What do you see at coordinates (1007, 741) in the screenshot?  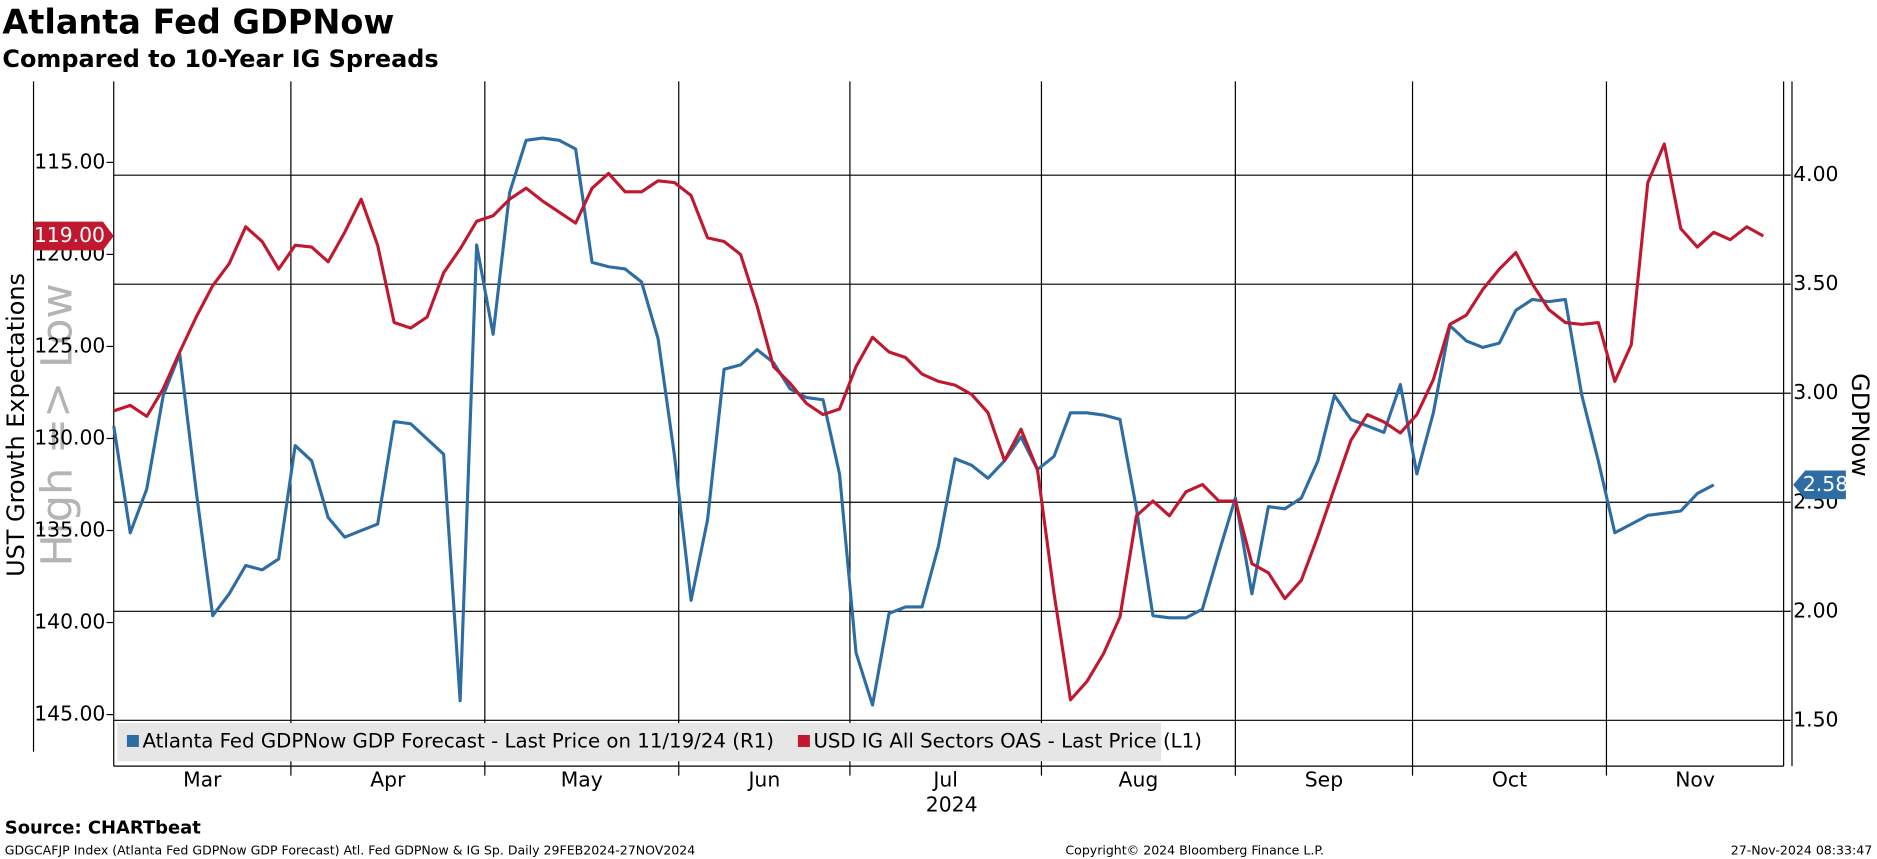 I see `legend-label: USD IG All Sectors OAS - Last Price (L1)` at bounding box center [1007, 741].